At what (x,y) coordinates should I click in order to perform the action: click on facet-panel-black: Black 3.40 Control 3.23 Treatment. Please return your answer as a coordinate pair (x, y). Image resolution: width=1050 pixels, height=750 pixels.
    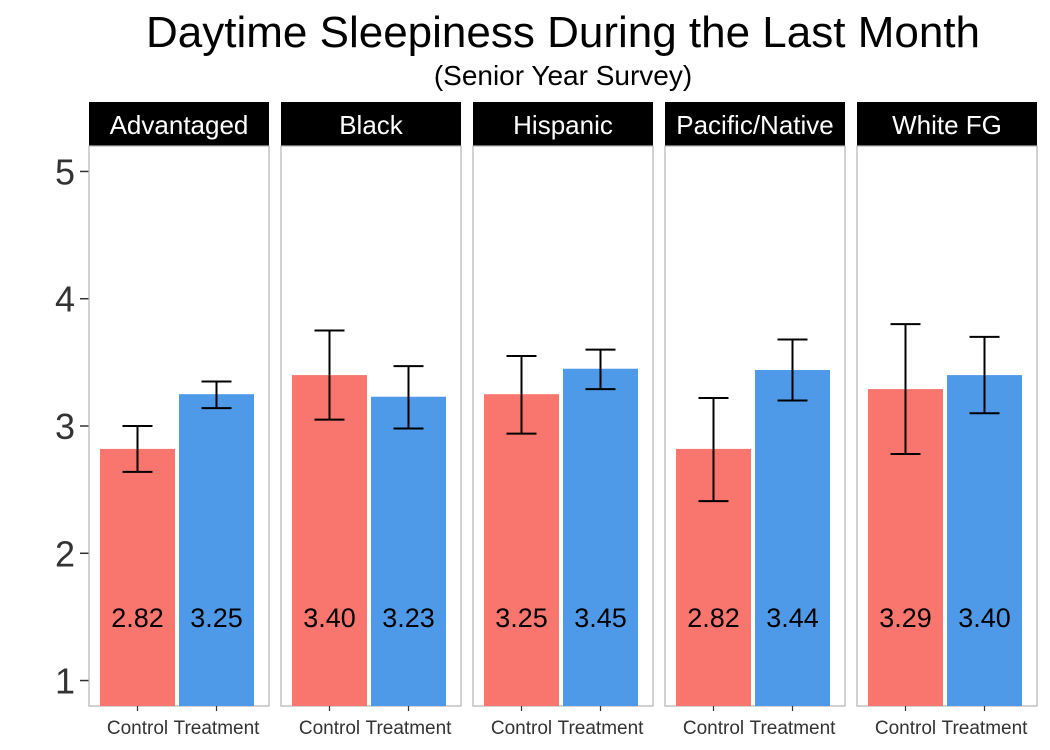
    Looking at the image, I should click on (371, 420).